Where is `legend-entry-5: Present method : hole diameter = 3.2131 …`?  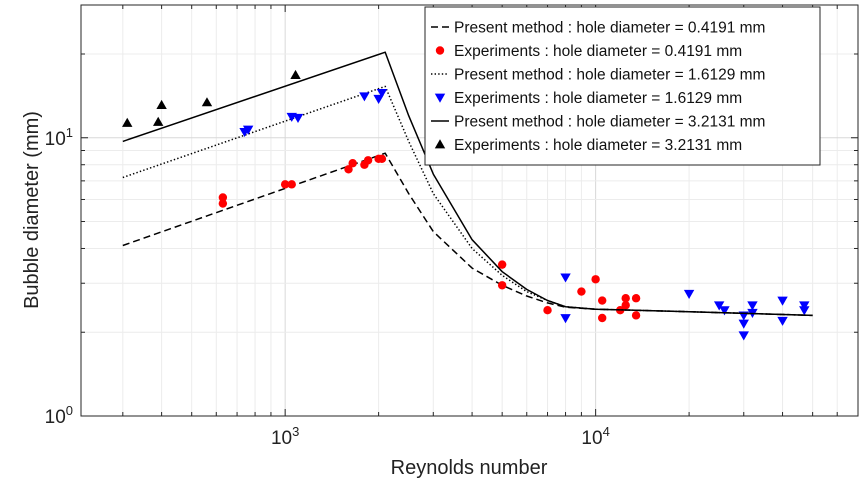
legend-entry-5: Present method : hole diameter = 3.2131 … is located at coordinates (598, 122).